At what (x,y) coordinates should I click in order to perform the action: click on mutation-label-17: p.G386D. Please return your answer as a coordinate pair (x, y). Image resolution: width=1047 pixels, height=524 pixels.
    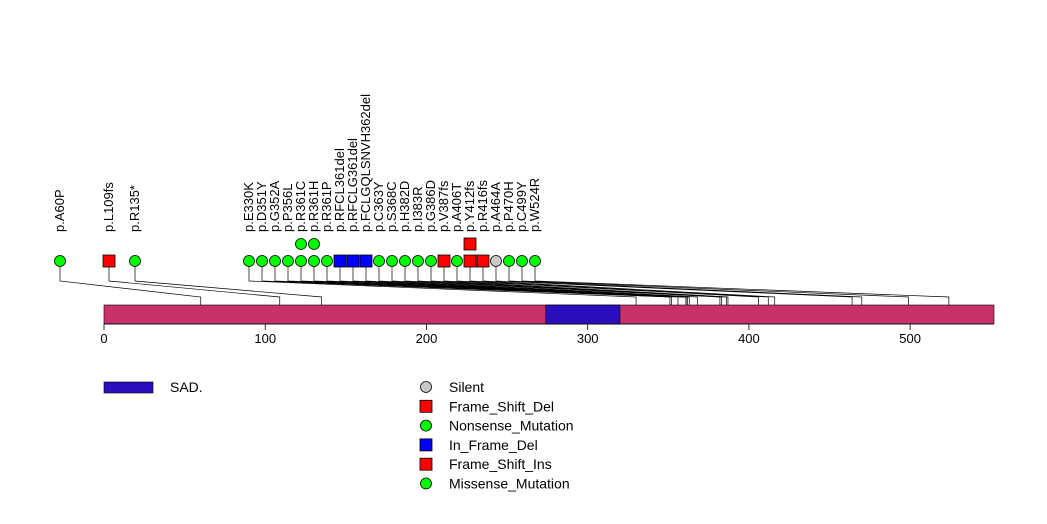
    Looking at the image, I should click on (430, 206).